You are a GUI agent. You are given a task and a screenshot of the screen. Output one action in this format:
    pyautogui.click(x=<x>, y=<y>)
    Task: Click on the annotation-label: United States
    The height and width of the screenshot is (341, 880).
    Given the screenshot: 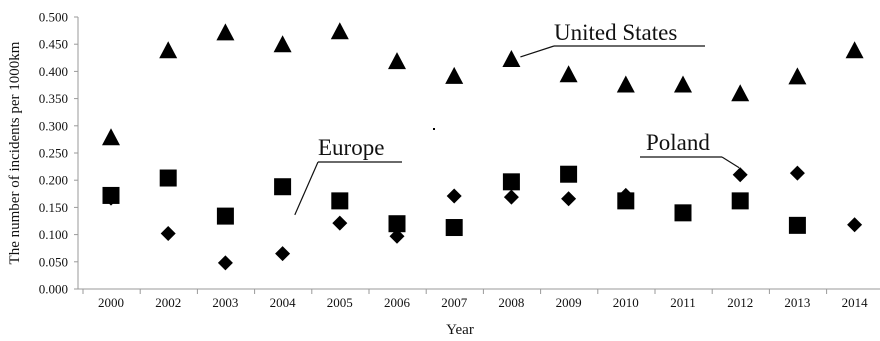 What is the action you would take?
    pyautogui.click(x=615, y=32)
    